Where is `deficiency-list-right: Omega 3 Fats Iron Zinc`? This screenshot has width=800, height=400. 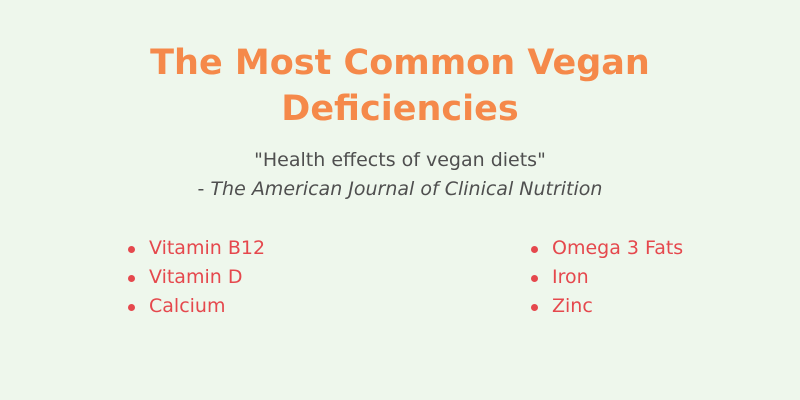
deficiency-list-right: Omega 3 Fats Iron Zinc is located at coordinates (607, 277).